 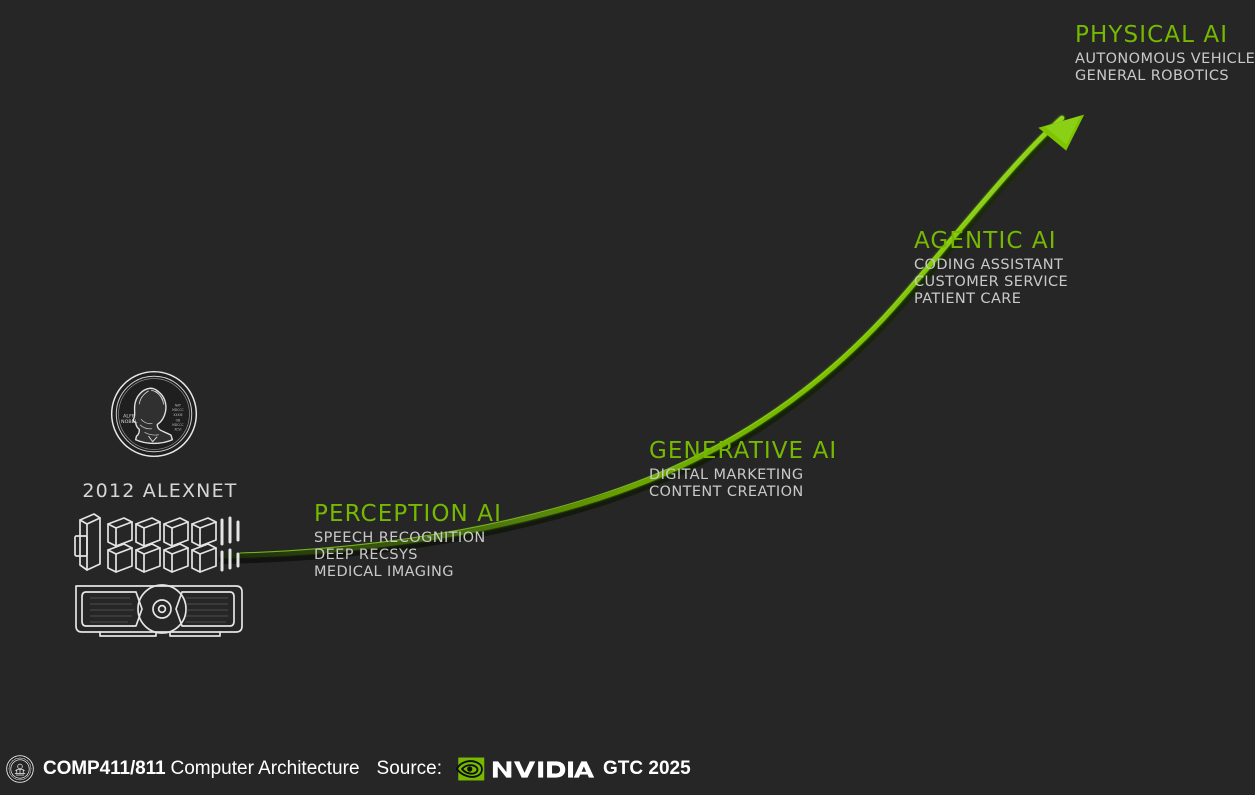 What do you see at coordinates (989, 265) in the screenshot?
I see `stage-item: CODING ASSISTANT` at bounding box center [989, 265].